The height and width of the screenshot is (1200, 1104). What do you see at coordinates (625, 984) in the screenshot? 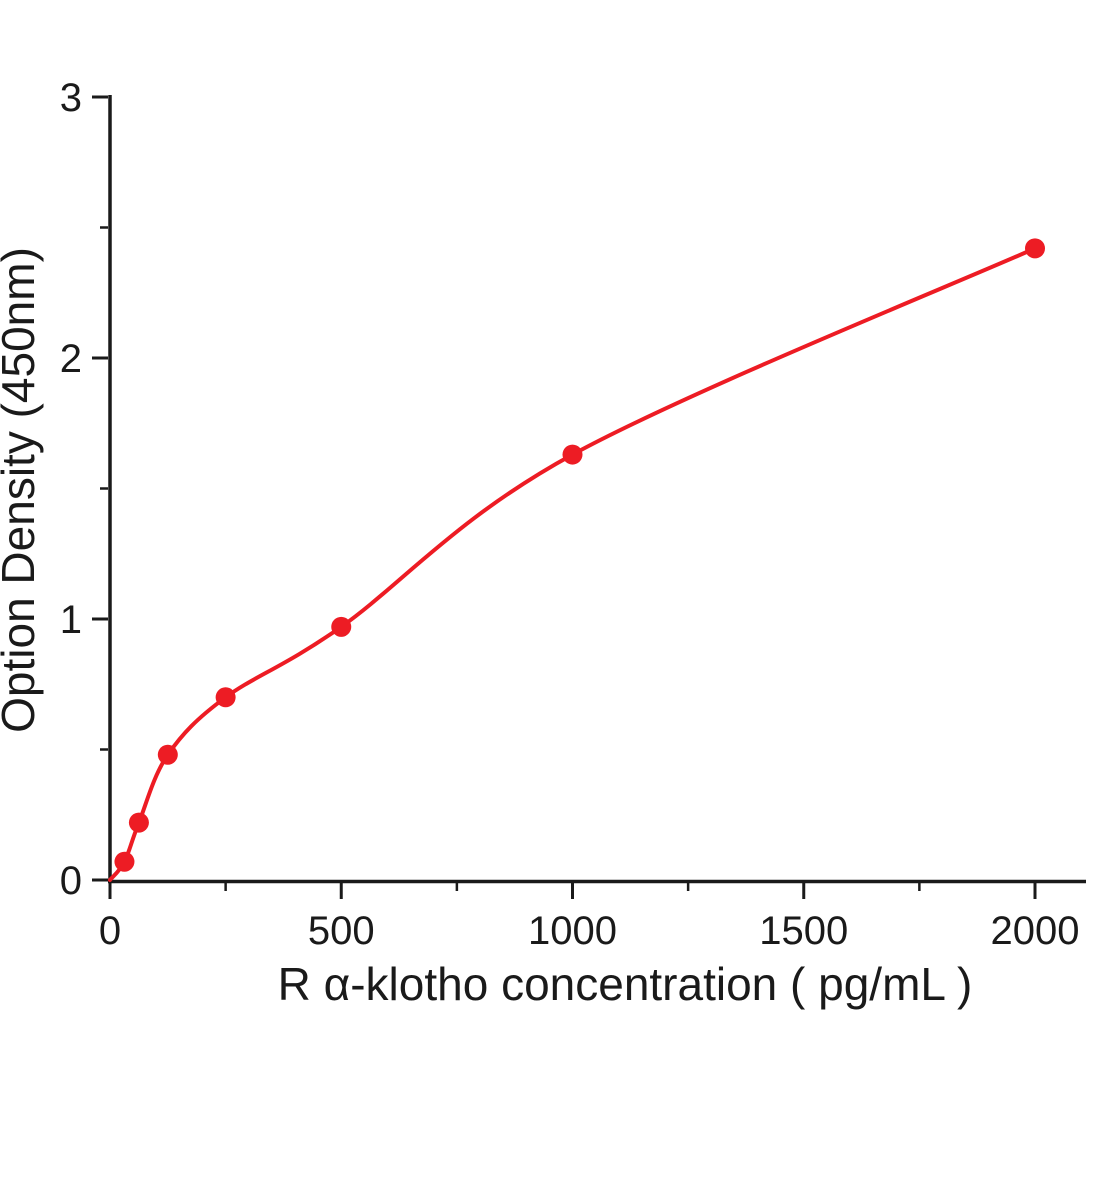
I see `x-axis-label: R α-klotho concentration ( pg/mL )` at bounding box center [625, 984].